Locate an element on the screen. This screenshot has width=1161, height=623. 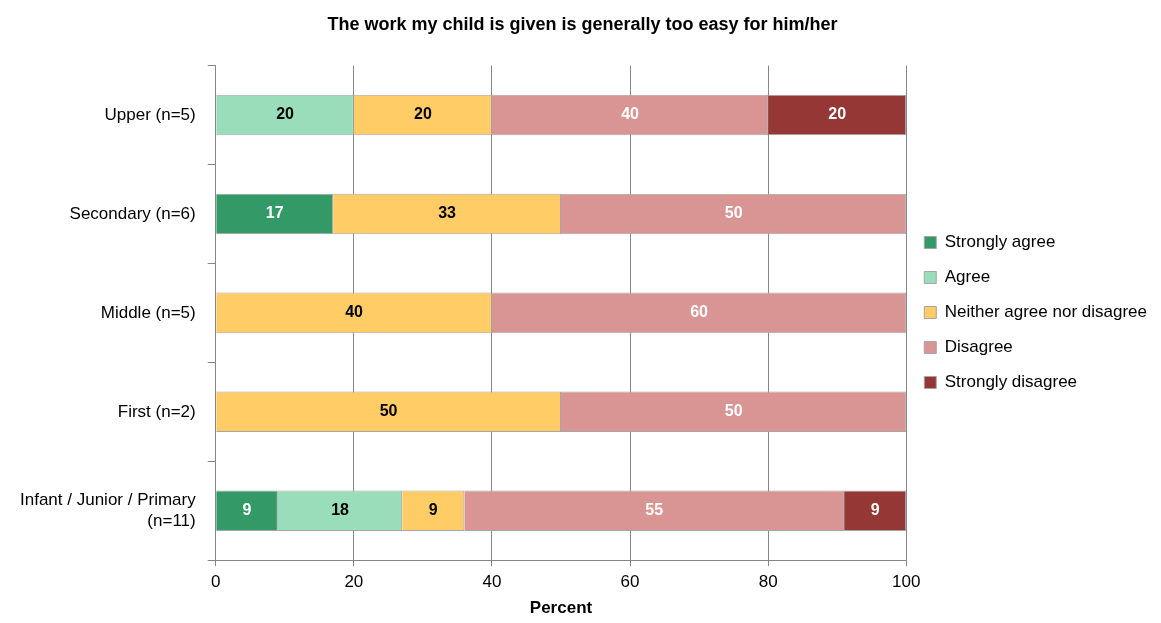
y-tick-label: Infant / Junior / Primary (n=11) is located at coordinates (108, 510).